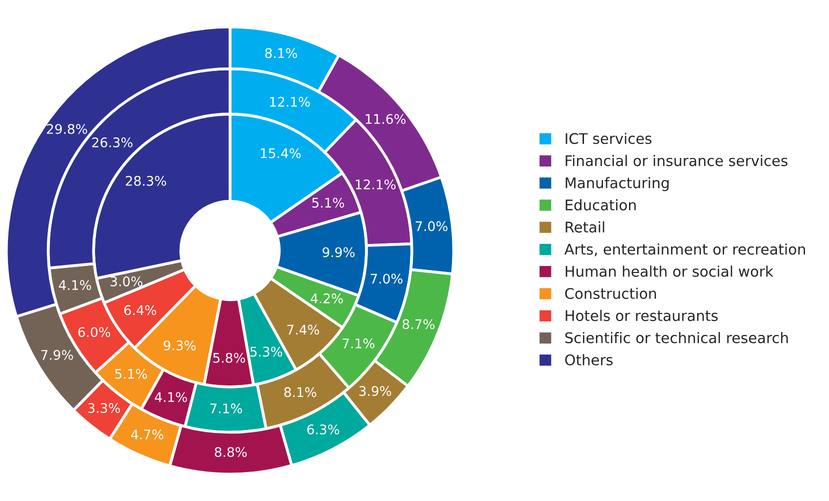 The height and width of the screenshot is (501, 829). What do you see at coordinates (684, 249) in the screenshot?
I see `legend-label: Arts, entertainment or recreation` at bounding box center [684, 249].